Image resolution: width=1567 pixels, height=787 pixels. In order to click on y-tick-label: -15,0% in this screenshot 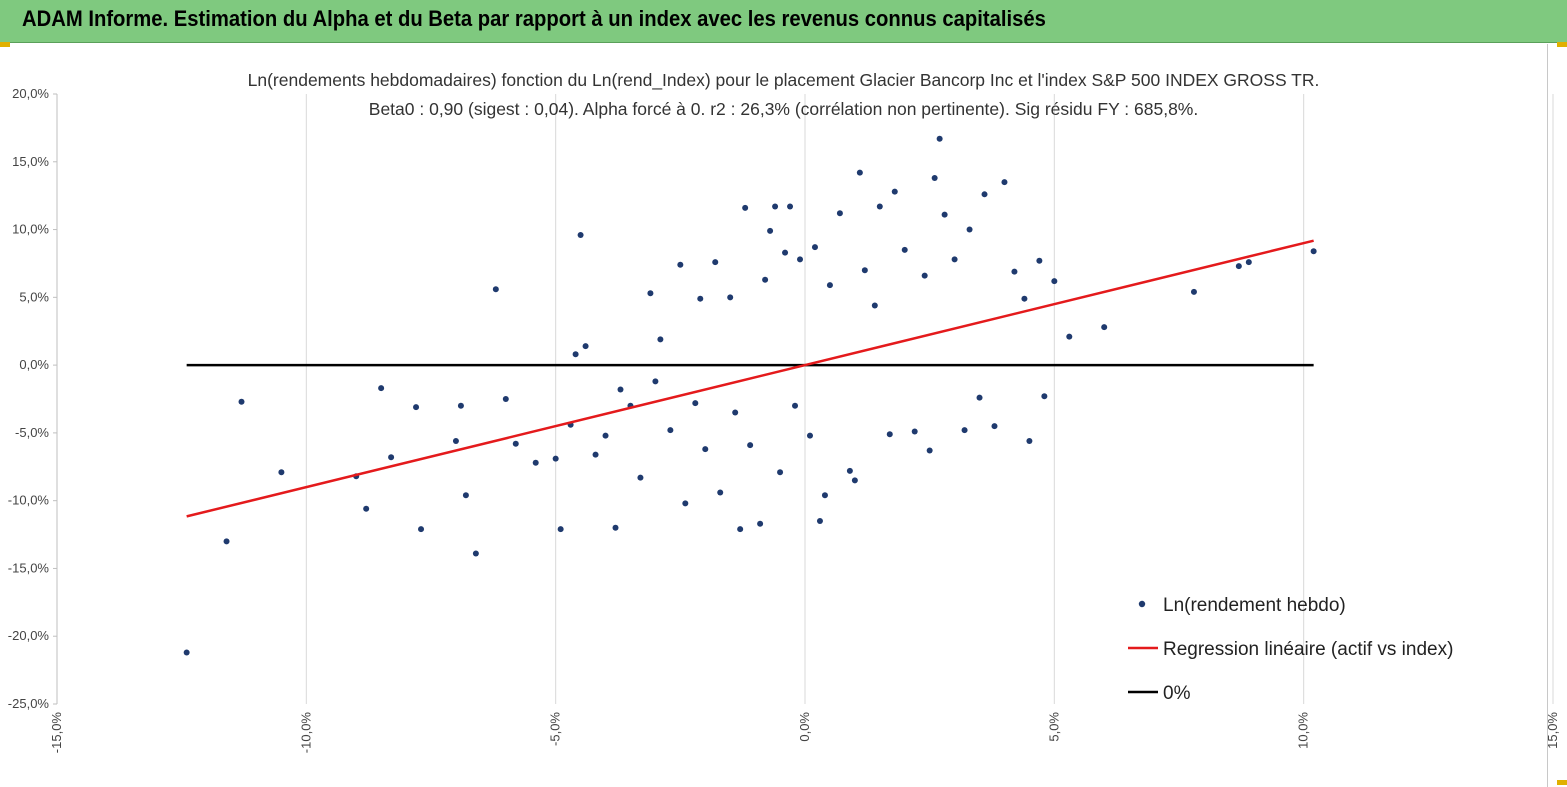, I will do `click(29, 567)`.